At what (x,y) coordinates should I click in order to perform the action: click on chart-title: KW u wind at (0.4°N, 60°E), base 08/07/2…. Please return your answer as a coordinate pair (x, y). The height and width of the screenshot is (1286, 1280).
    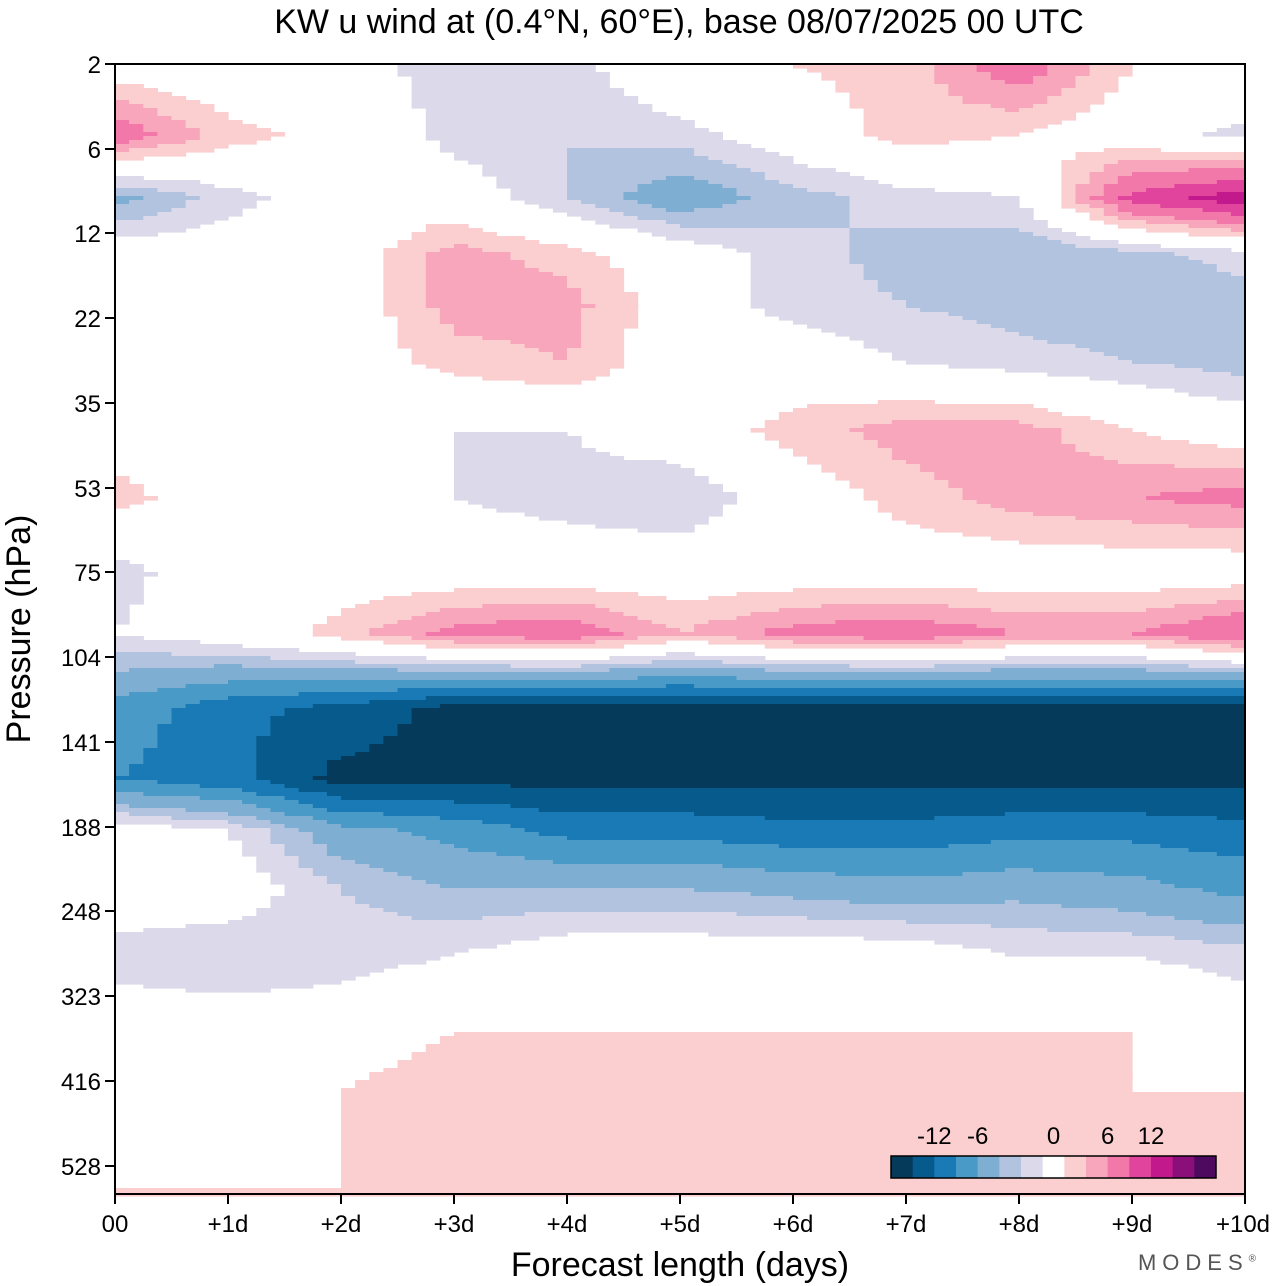
    Looking at the image, I should click on (679, 22).